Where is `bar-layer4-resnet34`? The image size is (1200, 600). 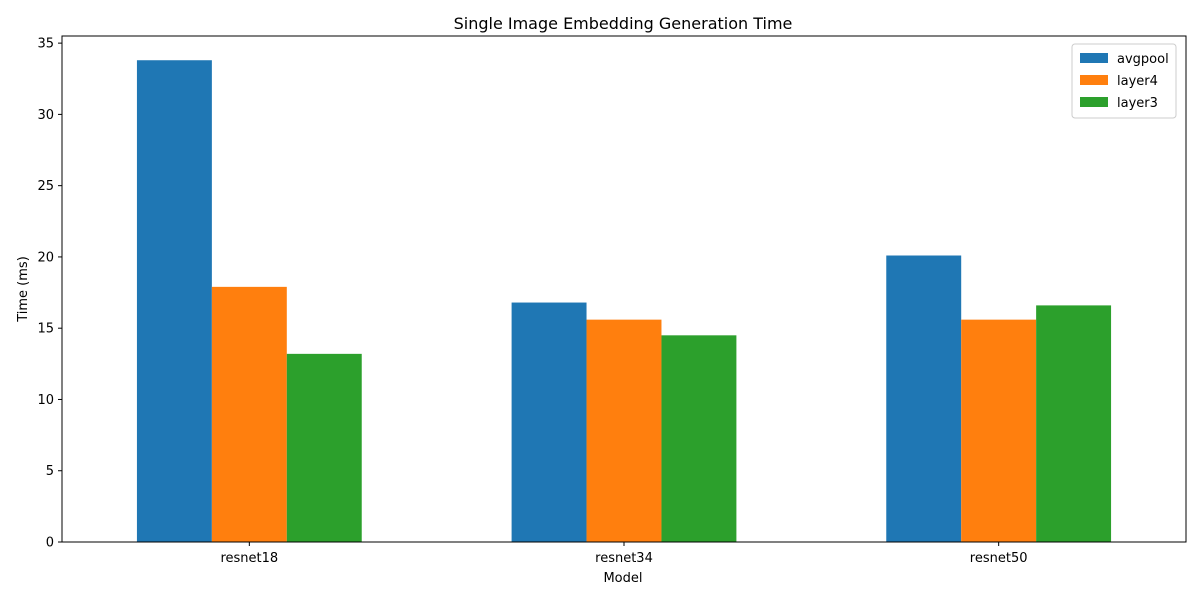
bar-layer4-resnet34 is located at coordinates (624, 430).